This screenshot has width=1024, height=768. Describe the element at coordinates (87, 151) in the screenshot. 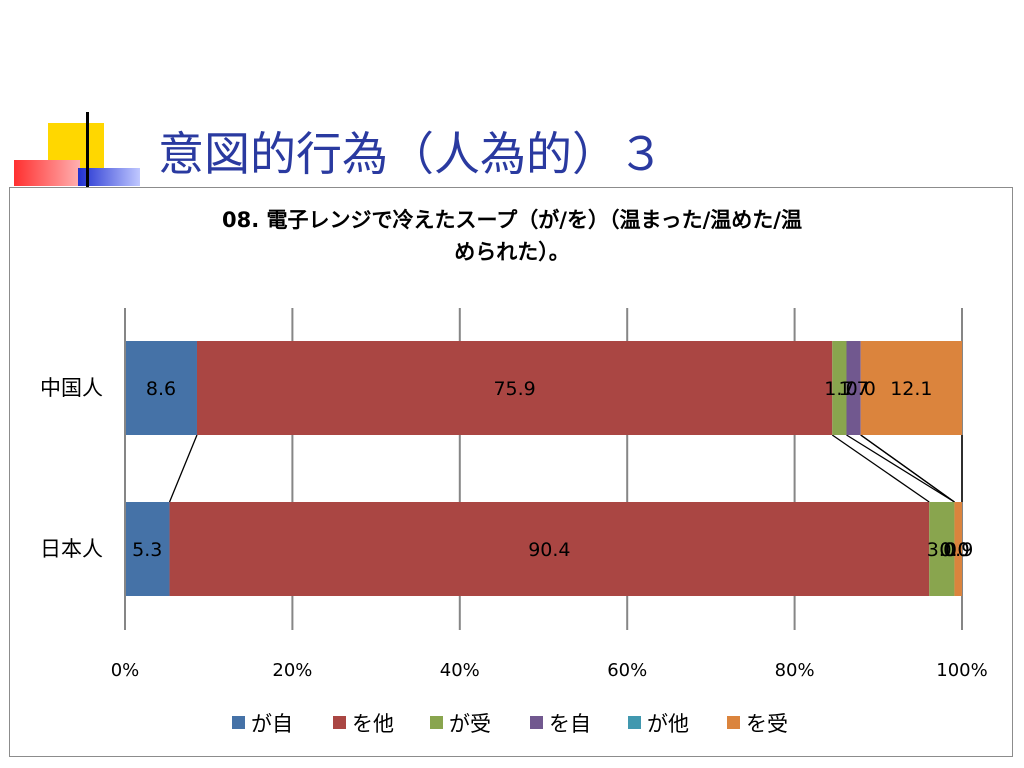

I see `title-decoration-vertical-line` at that location.